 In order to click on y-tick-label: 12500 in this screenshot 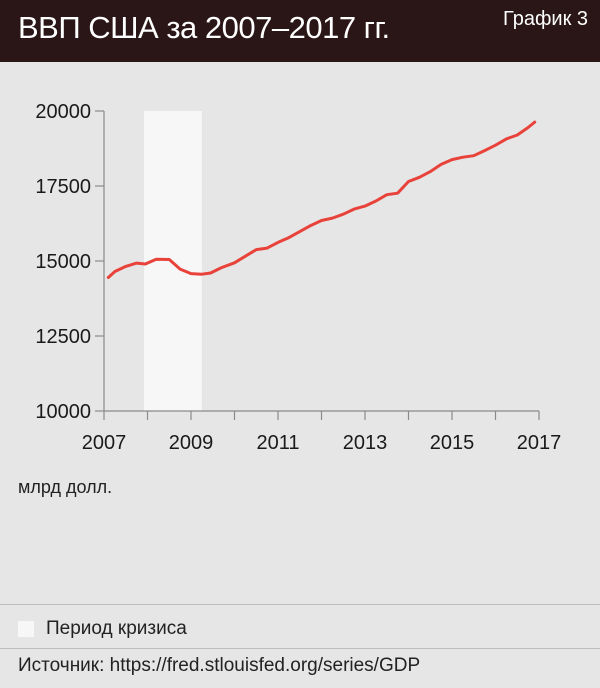, I will do `click(63, 337)`.